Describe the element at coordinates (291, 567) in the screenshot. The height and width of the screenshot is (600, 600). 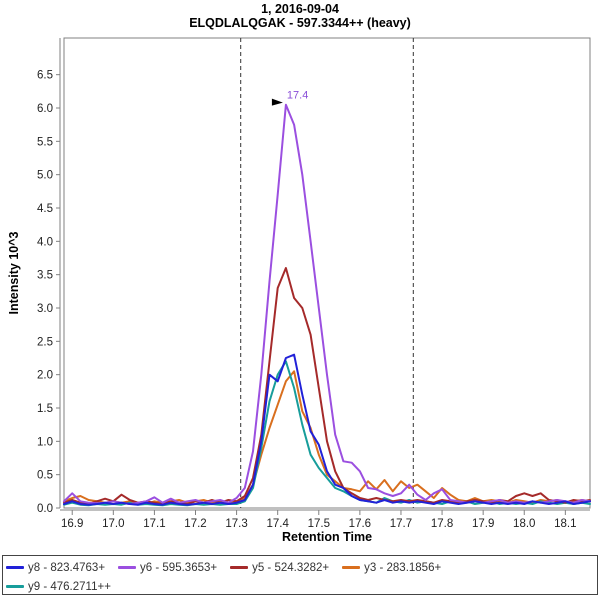
I see `legend-label-y5: y5 - 524.3282+` at that location.